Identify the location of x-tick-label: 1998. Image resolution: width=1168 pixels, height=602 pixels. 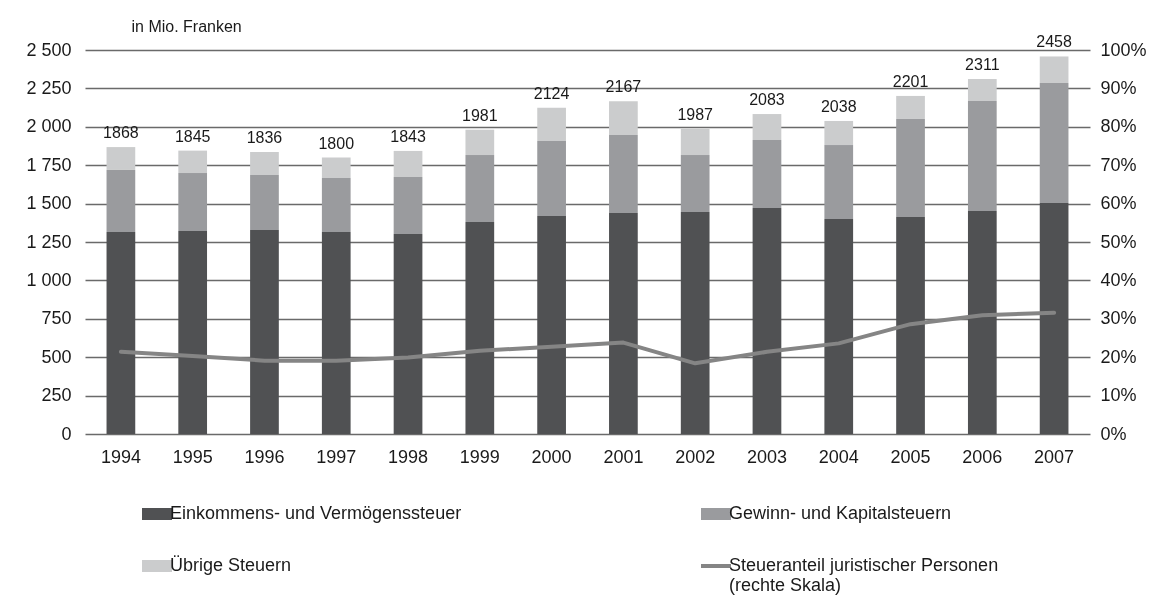
(408, 456).